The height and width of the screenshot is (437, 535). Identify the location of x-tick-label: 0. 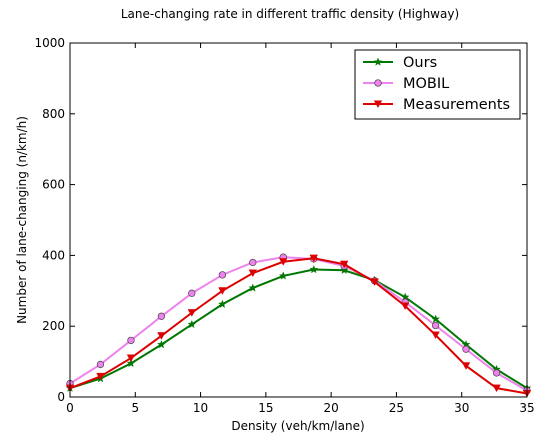
(70, 408).